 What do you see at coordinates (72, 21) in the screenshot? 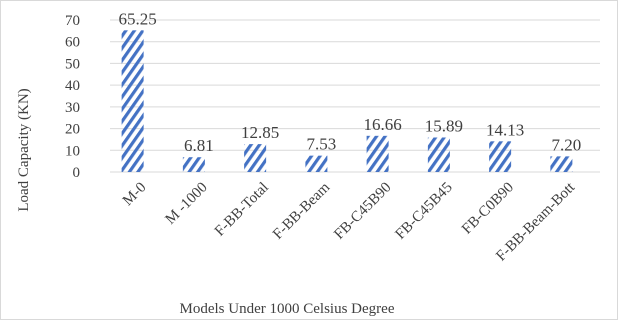
I see `y-tick-label: 70` at bounding box center [72, 21].